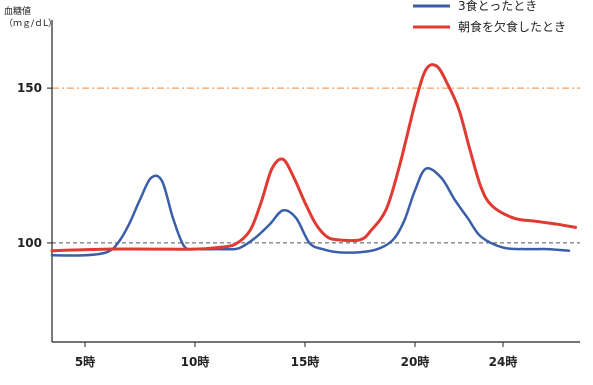  What do you see at coordinates (29, 243) in the screenshot?
I see `y-tick-label-100: 100` at bounding box center [29, 243].